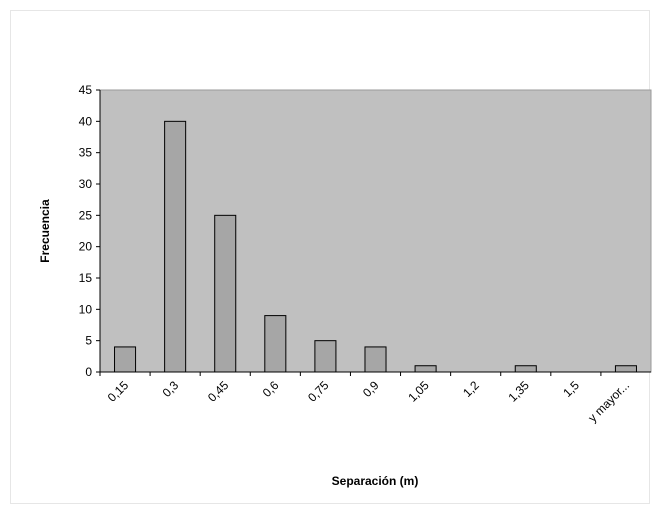 The height and width of the screenshot is (508, 654). What do you see at coordinates (271, 389) in the screenshot?
I see `x-tick-label: 0,6` at bounding box center [271, 389].